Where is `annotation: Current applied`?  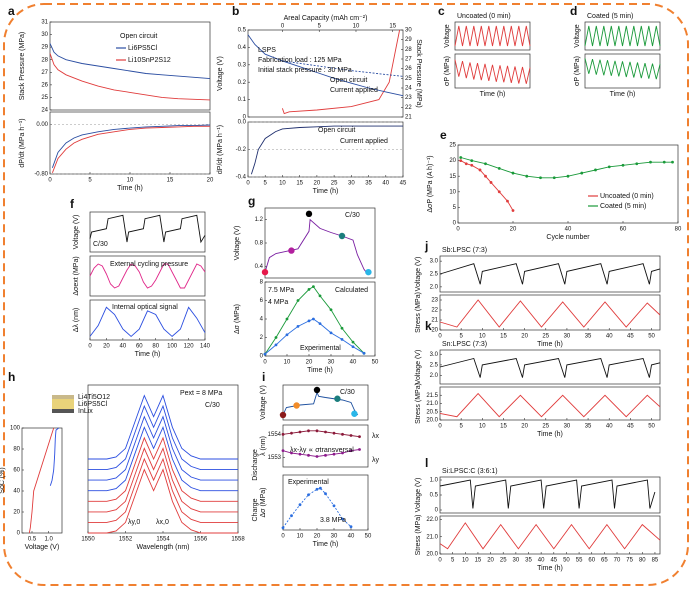
annotation: Current applied is located at coordinates (354, 90).